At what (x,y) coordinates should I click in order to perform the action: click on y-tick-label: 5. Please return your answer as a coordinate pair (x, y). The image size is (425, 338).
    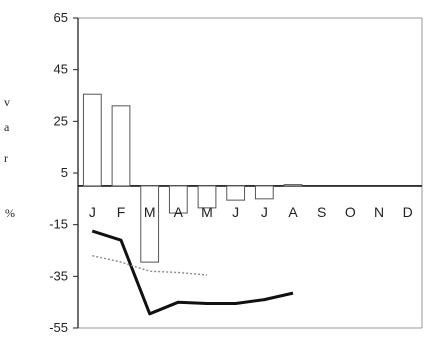
    Looking at the image, I should click on (64, 172).